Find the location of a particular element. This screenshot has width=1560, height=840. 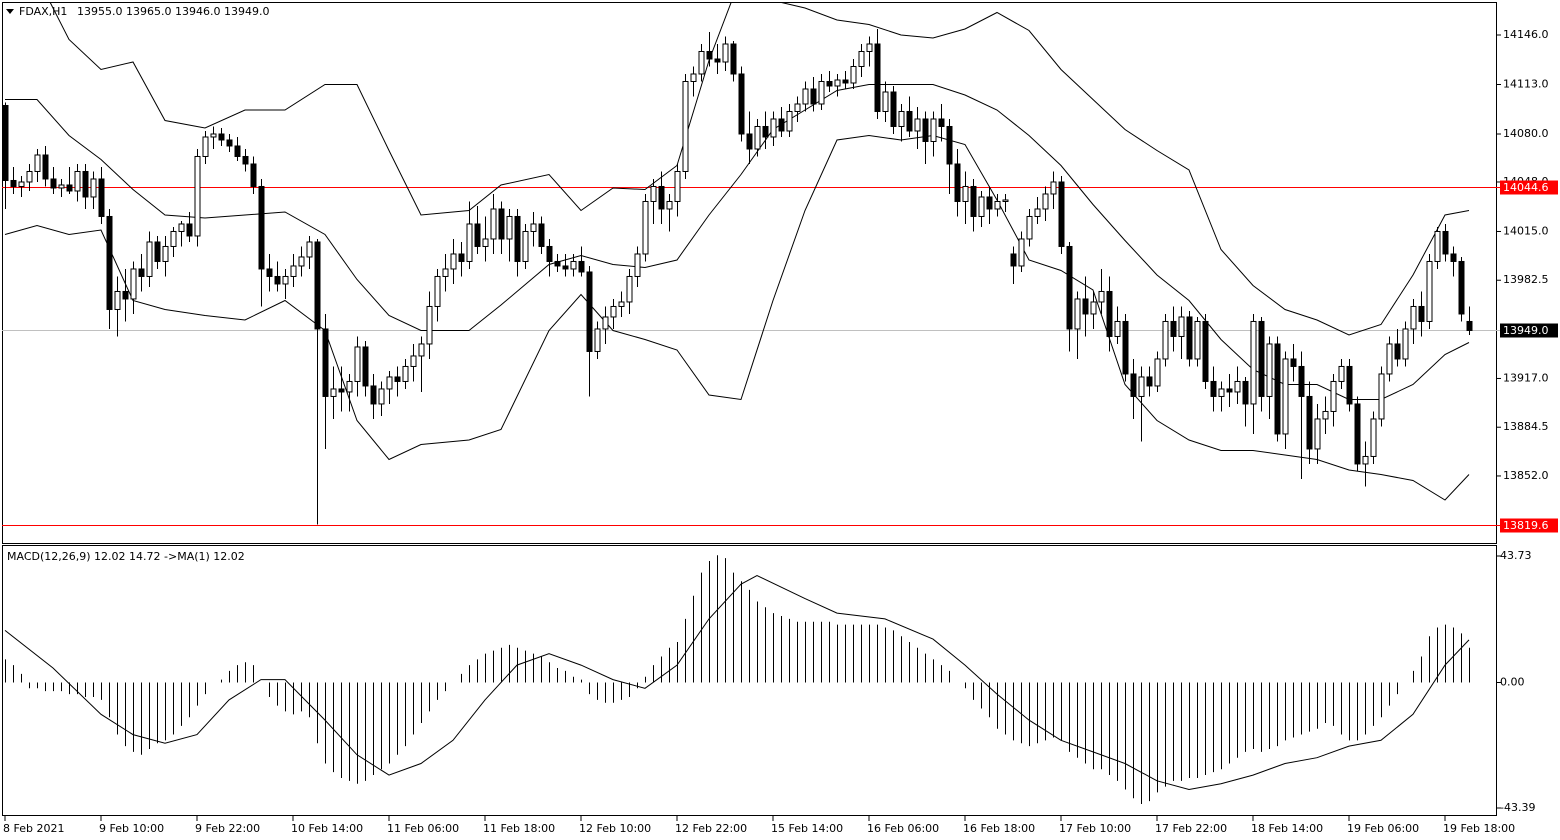

y-tick-label: 14080.0 is located at coordinates (1526, 133).